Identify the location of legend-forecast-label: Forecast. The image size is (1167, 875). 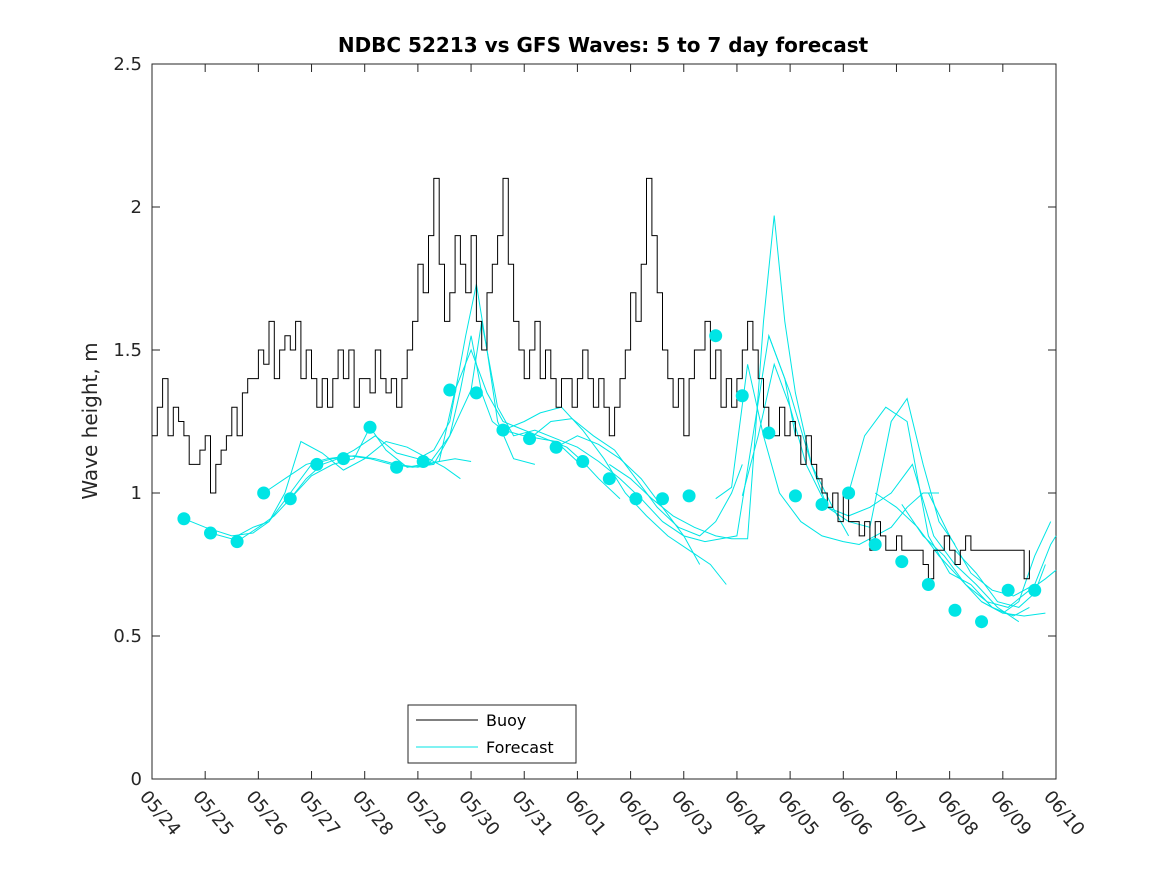
(520, 747).